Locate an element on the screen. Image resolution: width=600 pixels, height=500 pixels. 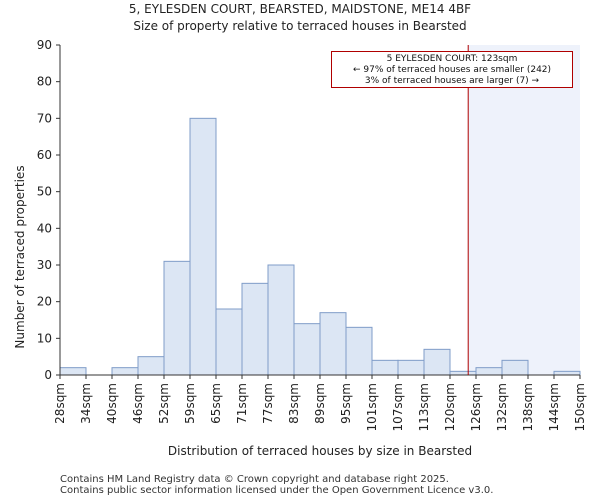
y-tick-label: 10 is located at coordinates (44, 338).